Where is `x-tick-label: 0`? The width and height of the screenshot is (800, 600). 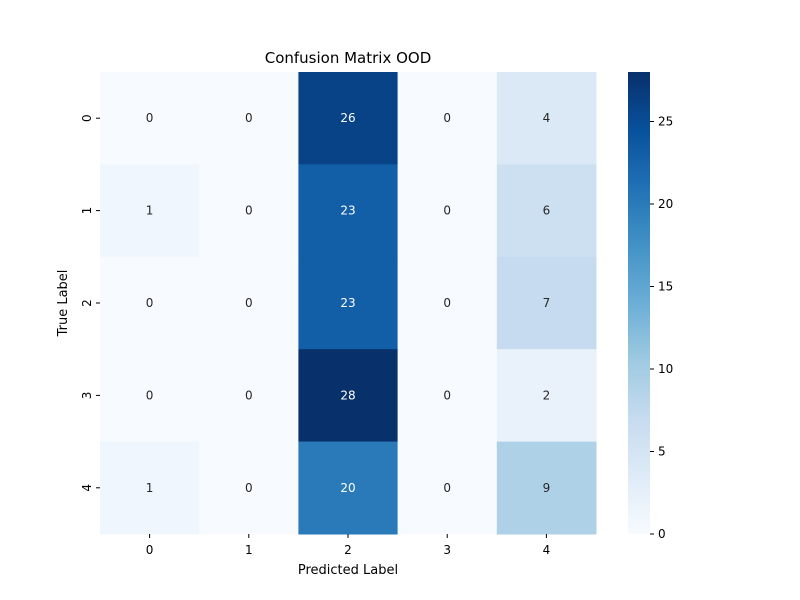
x-tick-label: 0 is located at coordinates (150, 550).